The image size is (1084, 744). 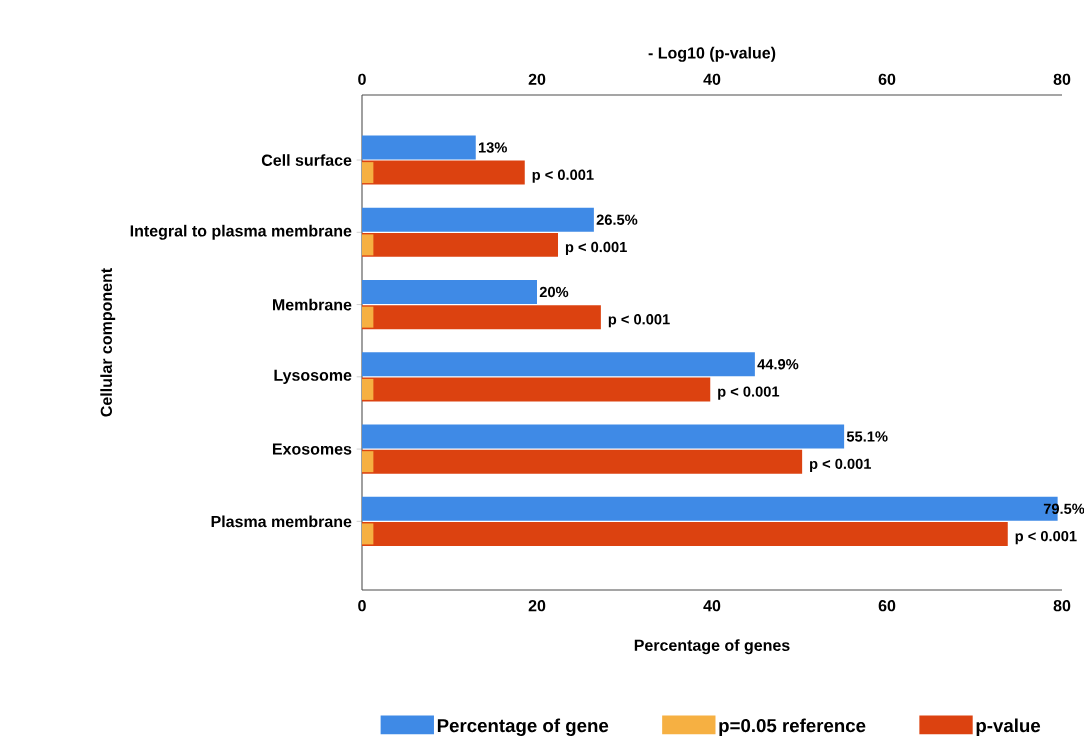 What do you see at coordinates (108, 342) in the screenshot?
I see `y-axis-title: Cellular component` at bounding box center [108, 342].